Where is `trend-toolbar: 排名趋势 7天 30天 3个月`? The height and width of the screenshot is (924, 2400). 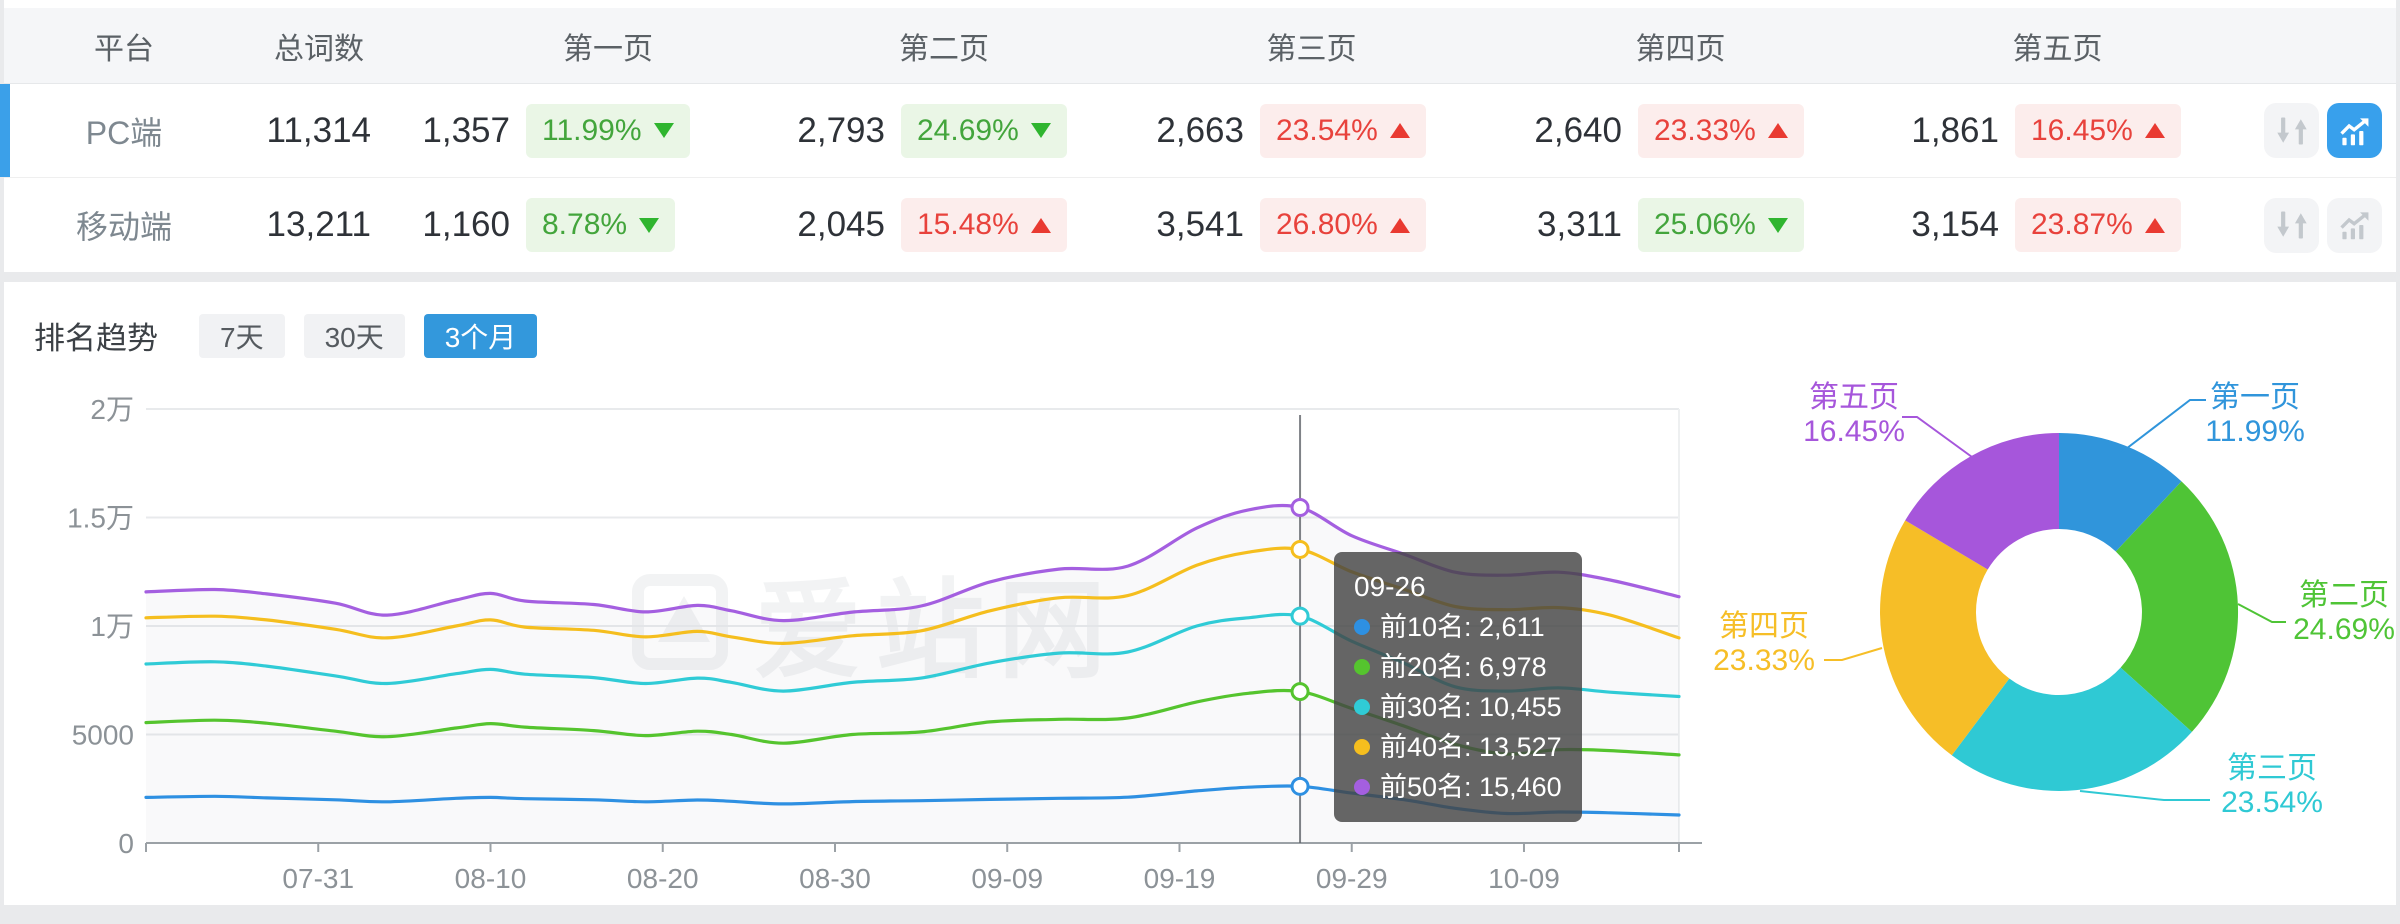
trend-toolbar: 排名趋势 7天 30天 3个月 is located at coordinates (286, 335).